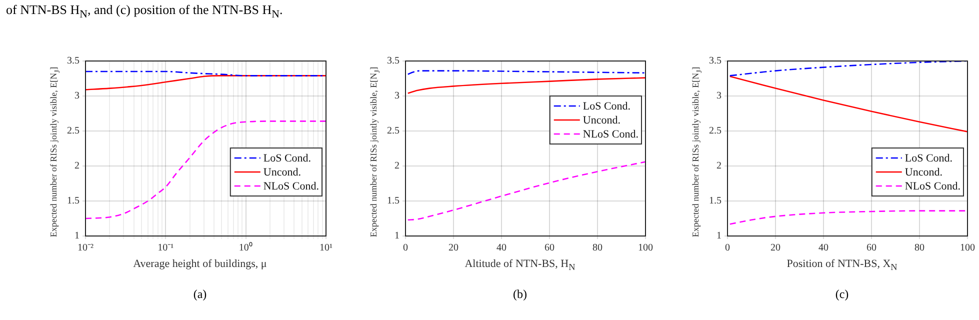  I want to click on x-tick-label: 10⁻², so click(86, 248).